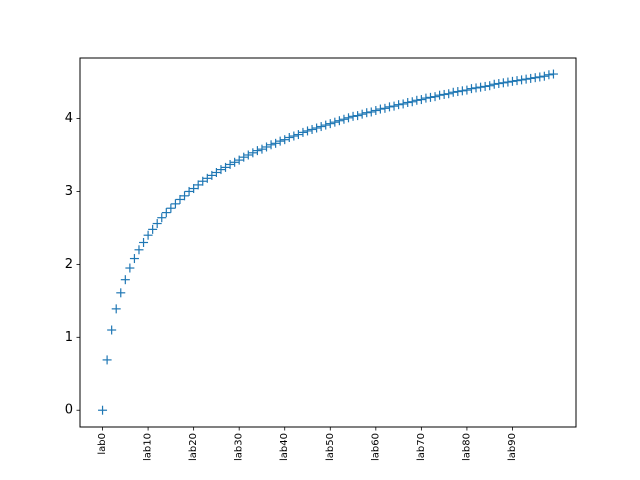 This screenshot has width=640, height=480. What do you see at coordinates (148, 447) in the screenshot?
I see `x-tick-label: lab10` at bounding box center [148, 447].